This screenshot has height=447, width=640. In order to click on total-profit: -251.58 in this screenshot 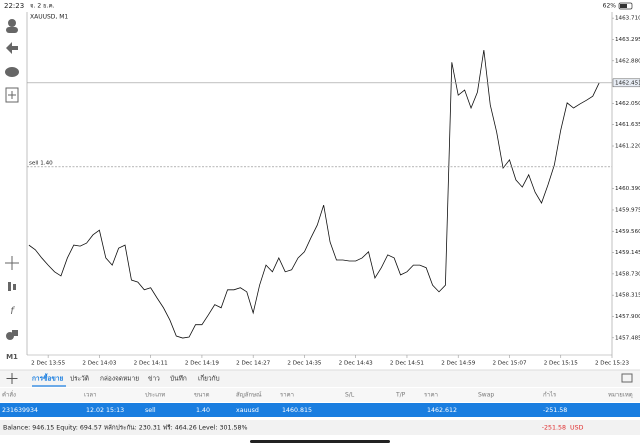, I will do `click(554, 428)`.